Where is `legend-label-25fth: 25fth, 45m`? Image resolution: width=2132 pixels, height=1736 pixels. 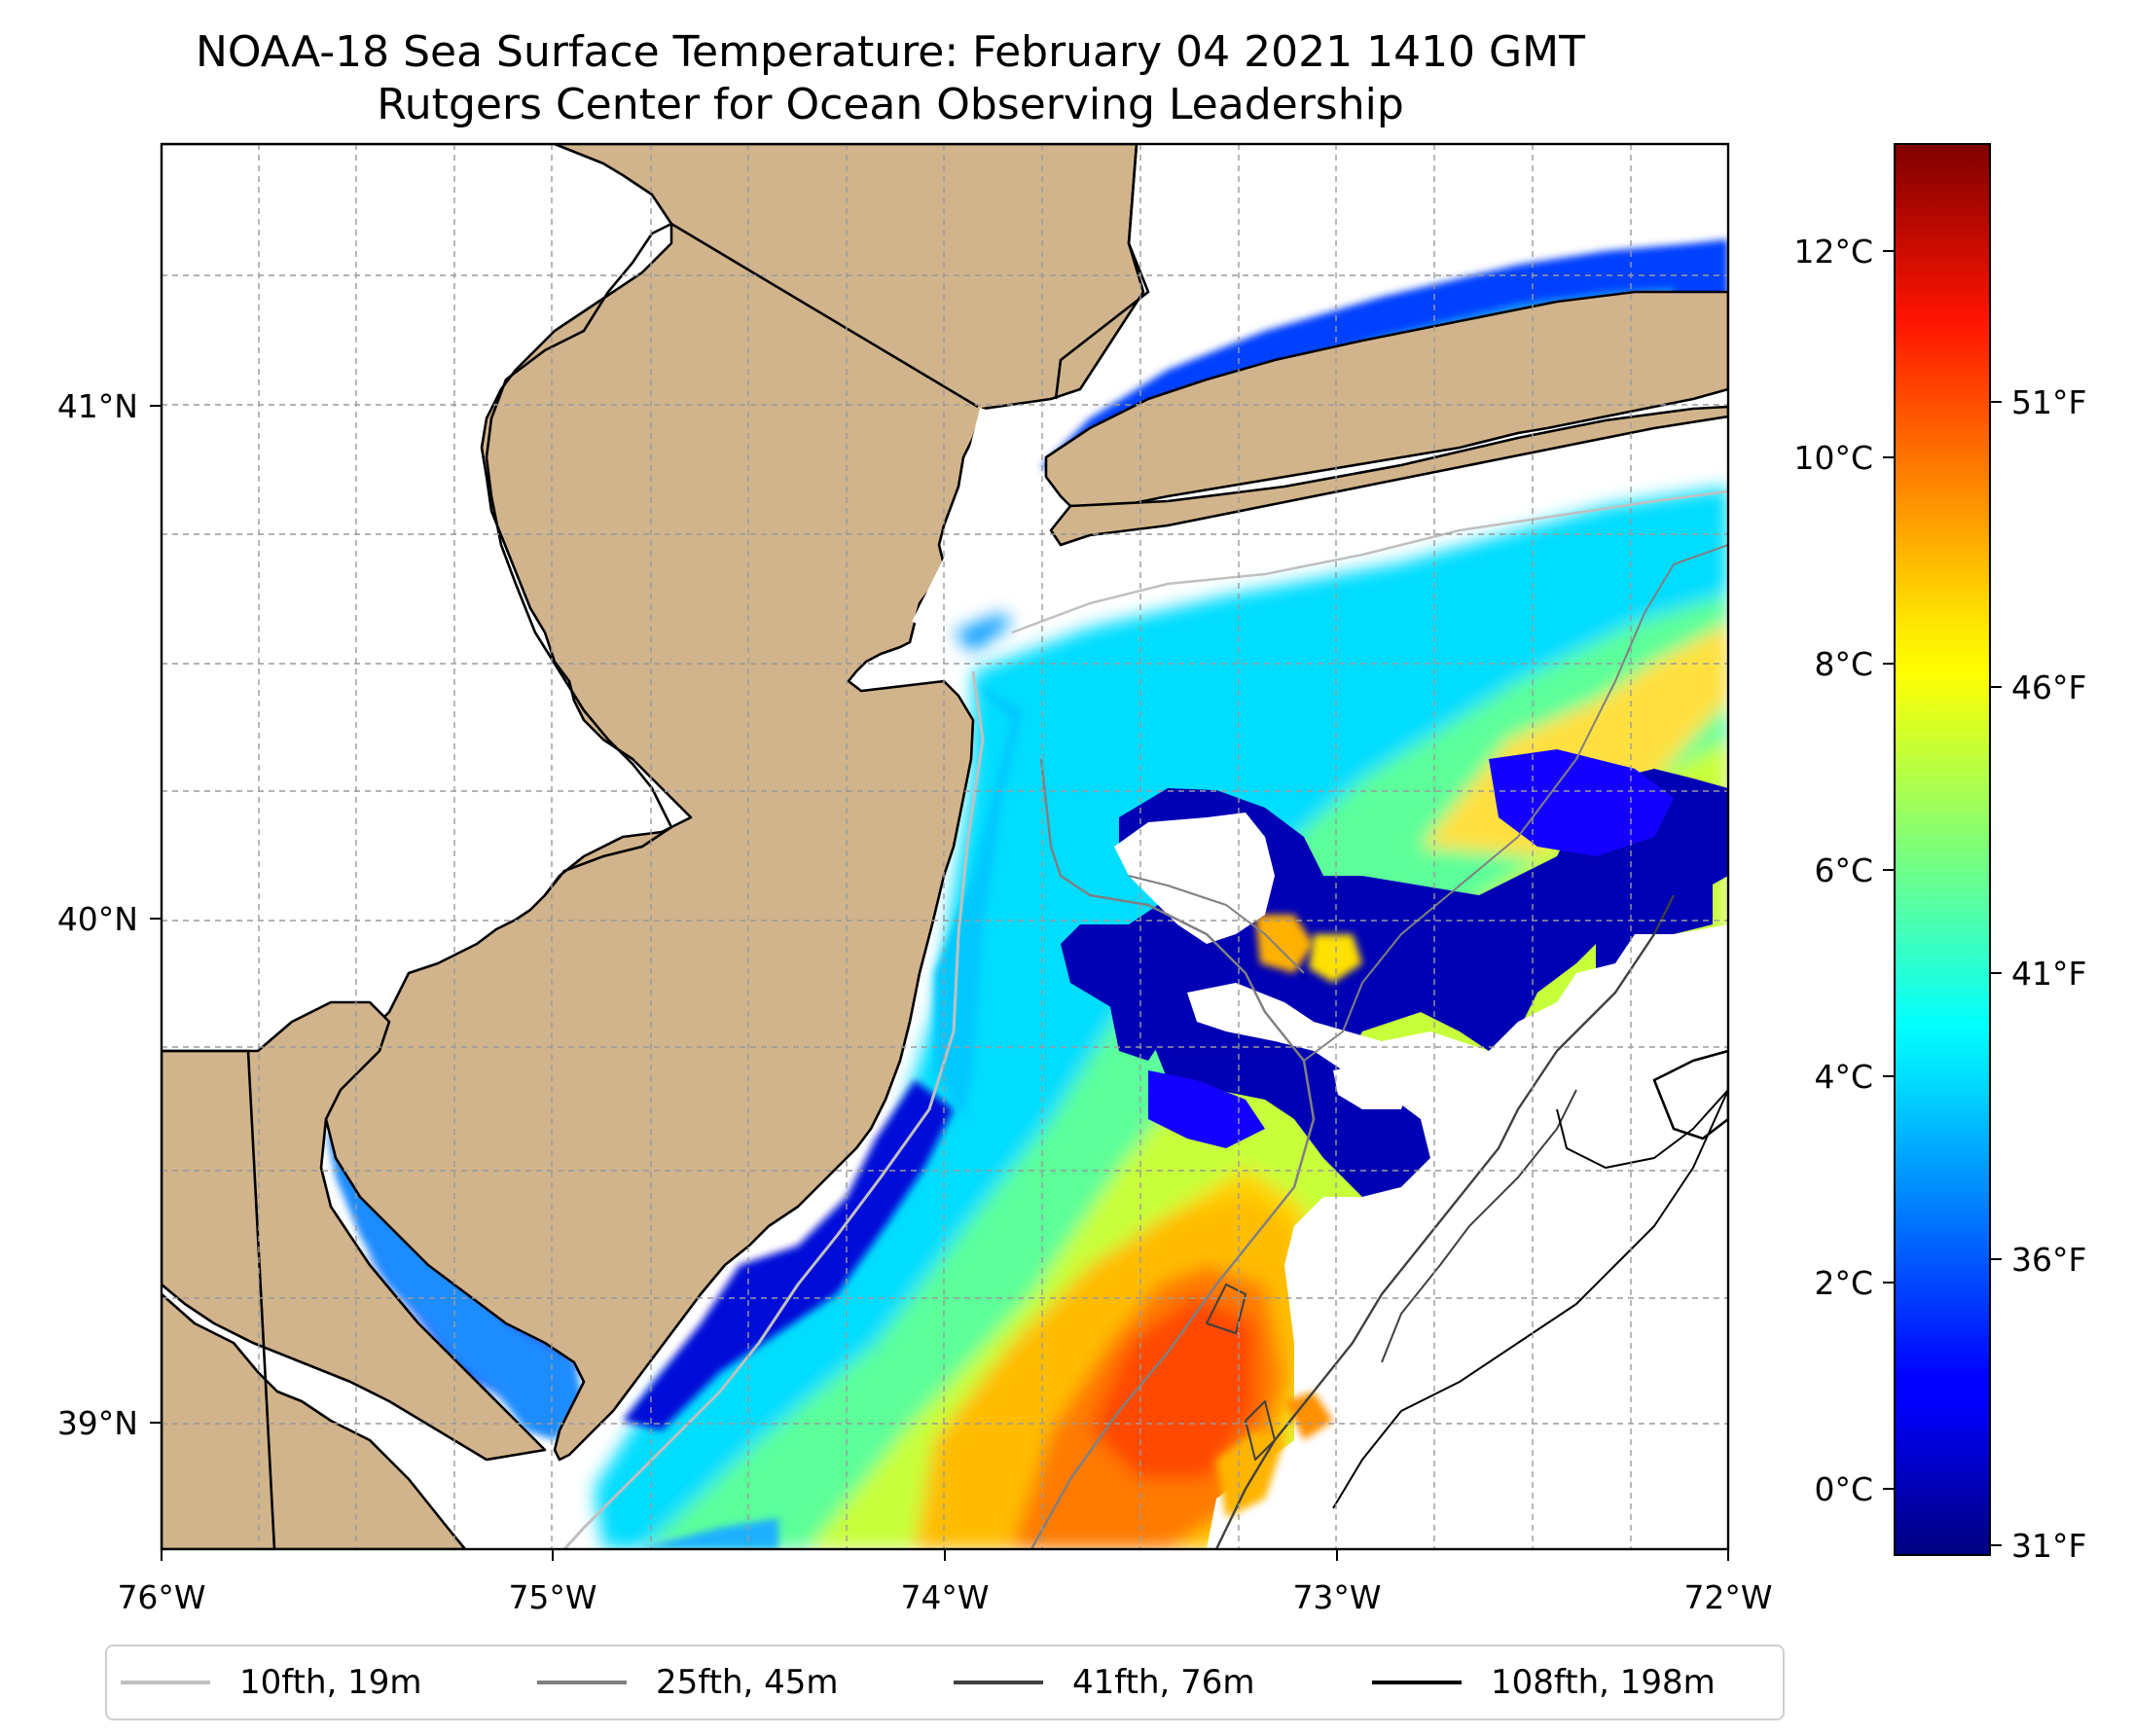
legend-label-25fth: 25fth, 45m is located at coordinates (748, 1683).